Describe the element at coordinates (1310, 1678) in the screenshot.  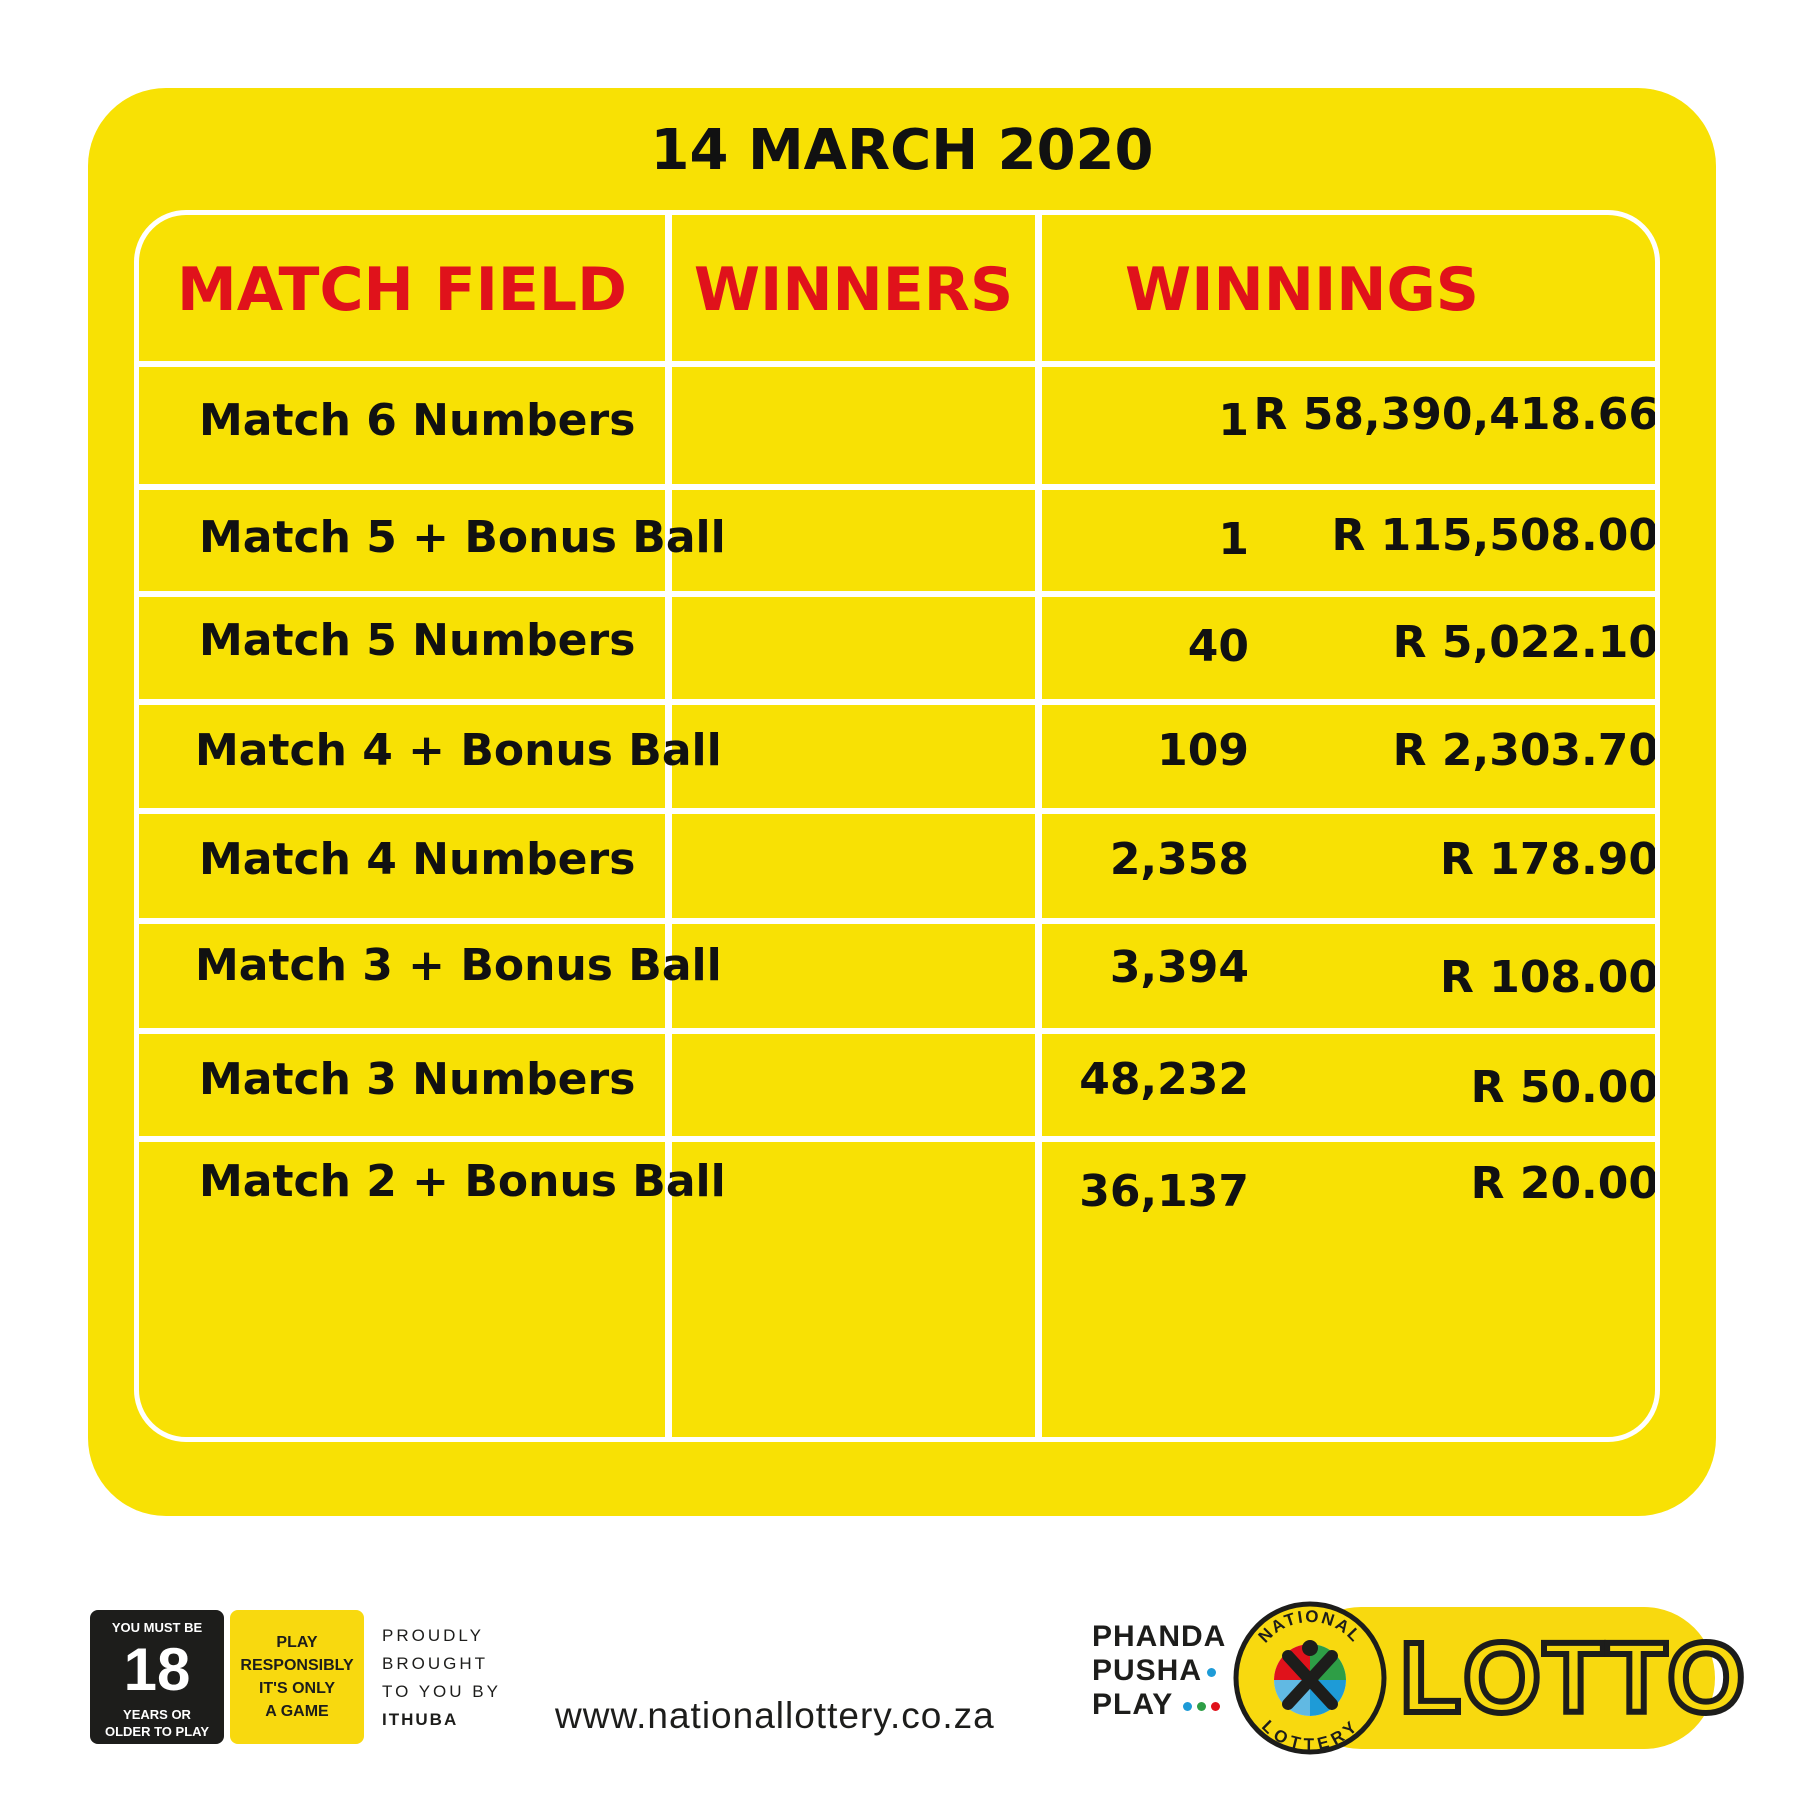
I see `national-lottery-logo-icon: NATIONAL LOTTERY` at that location.